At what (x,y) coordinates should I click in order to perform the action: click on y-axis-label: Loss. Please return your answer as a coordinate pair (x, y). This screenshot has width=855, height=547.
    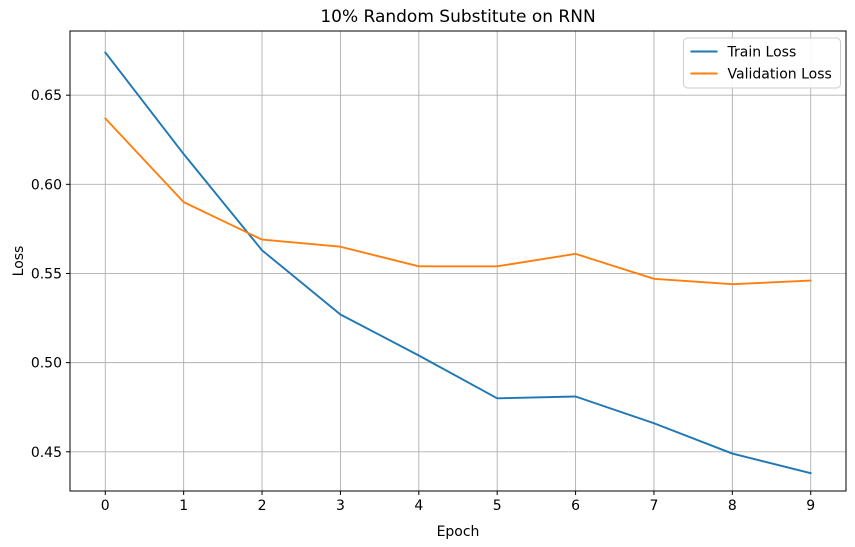
    Looking at the image, I should click on (19, 261).